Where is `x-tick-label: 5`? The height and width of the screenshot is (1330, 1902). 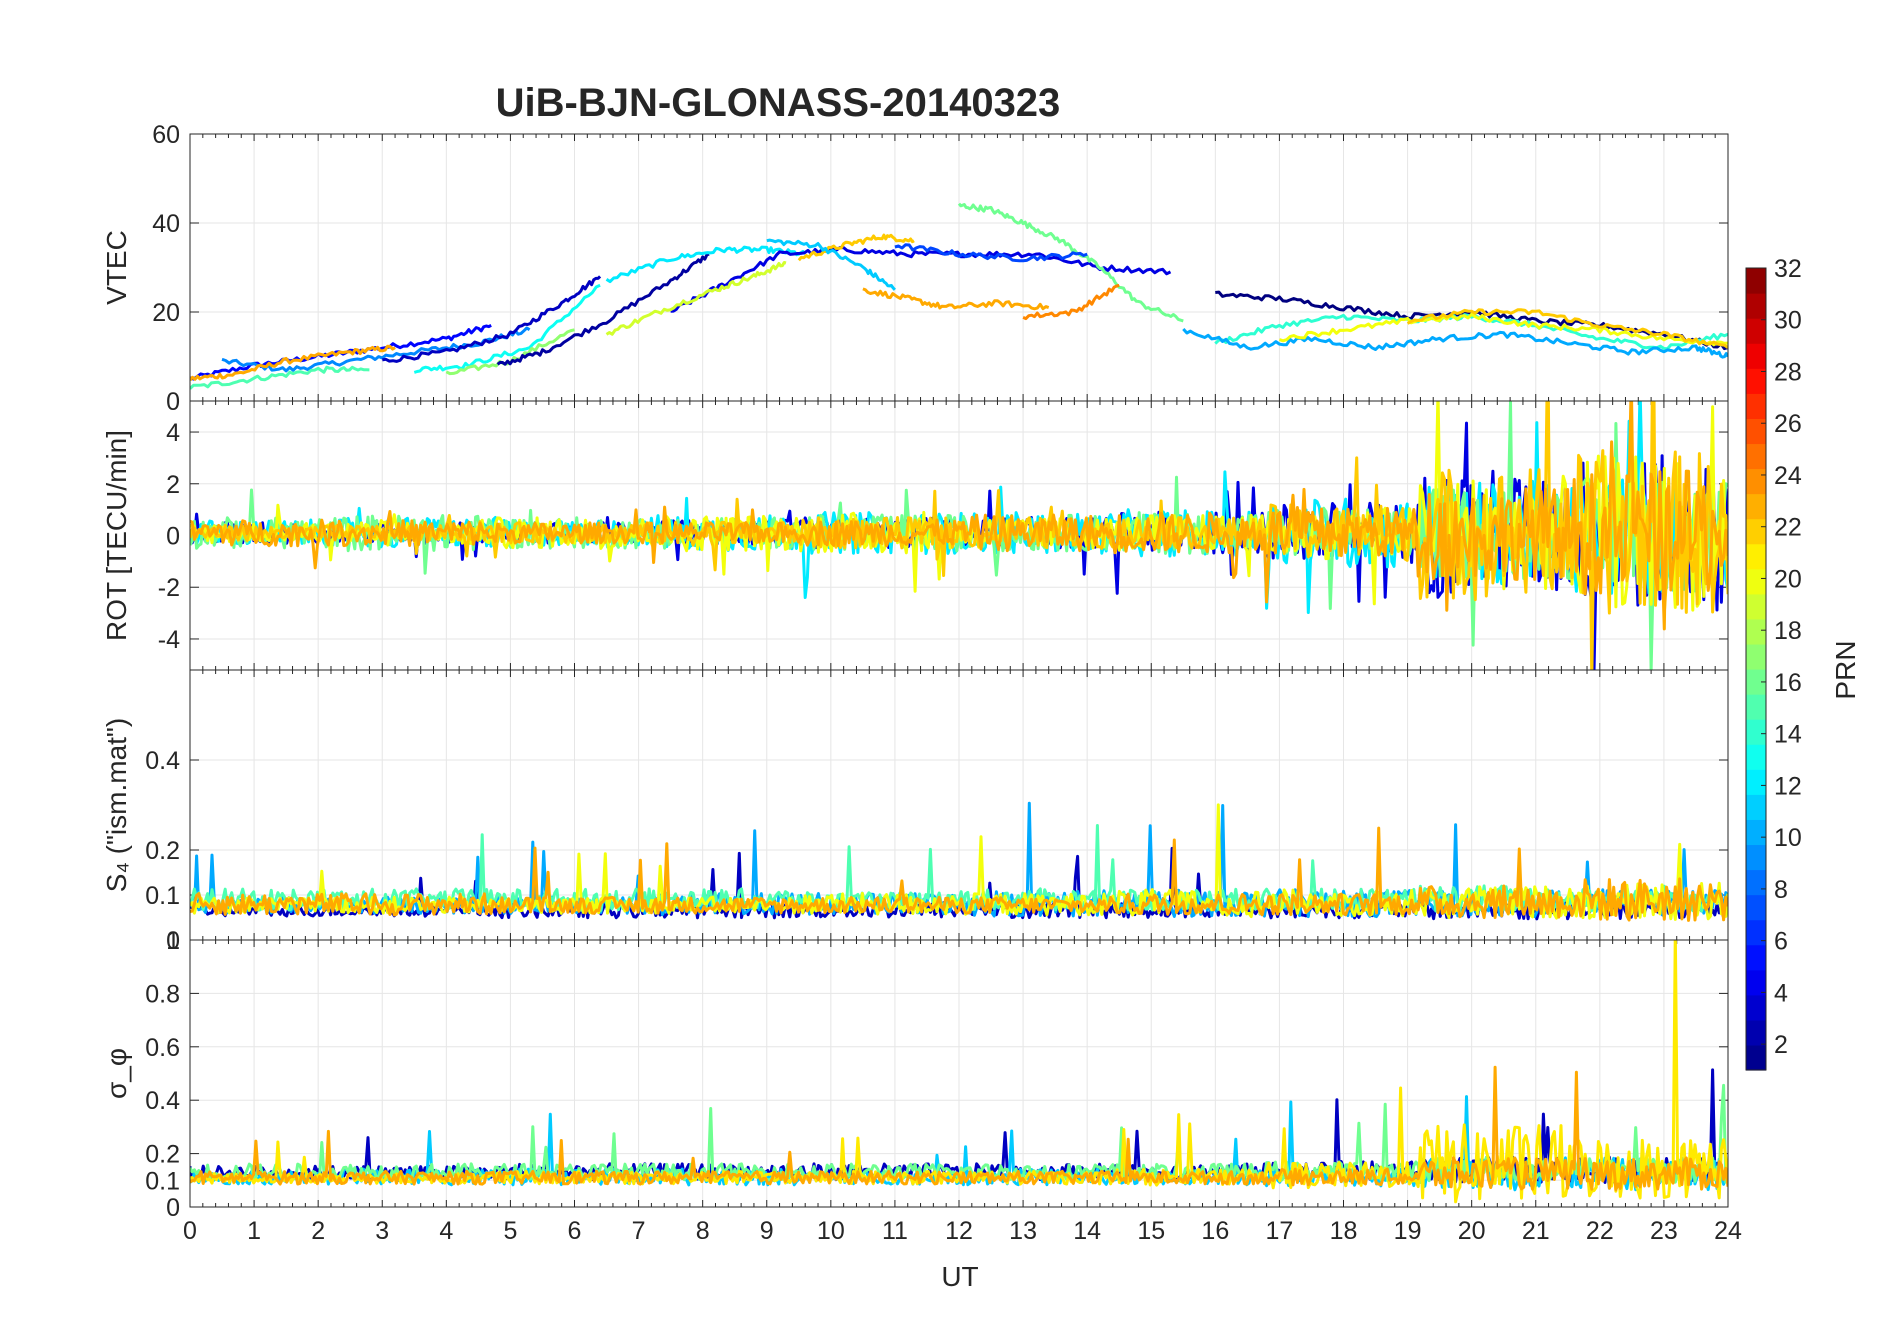
x-tick-label: 5 is located at coordinates (510, 1231).